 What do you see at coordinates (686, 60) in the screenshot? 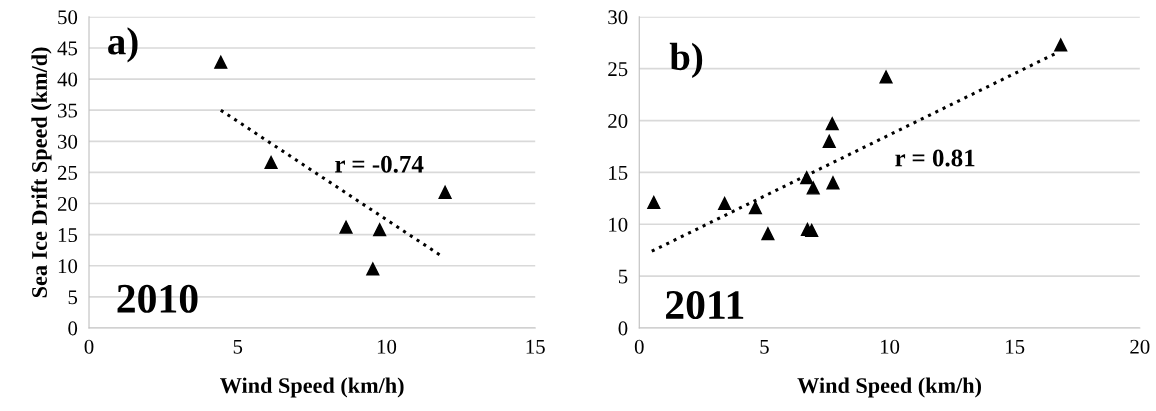
I see `annotation: b)` at bounding box center [686, 60].